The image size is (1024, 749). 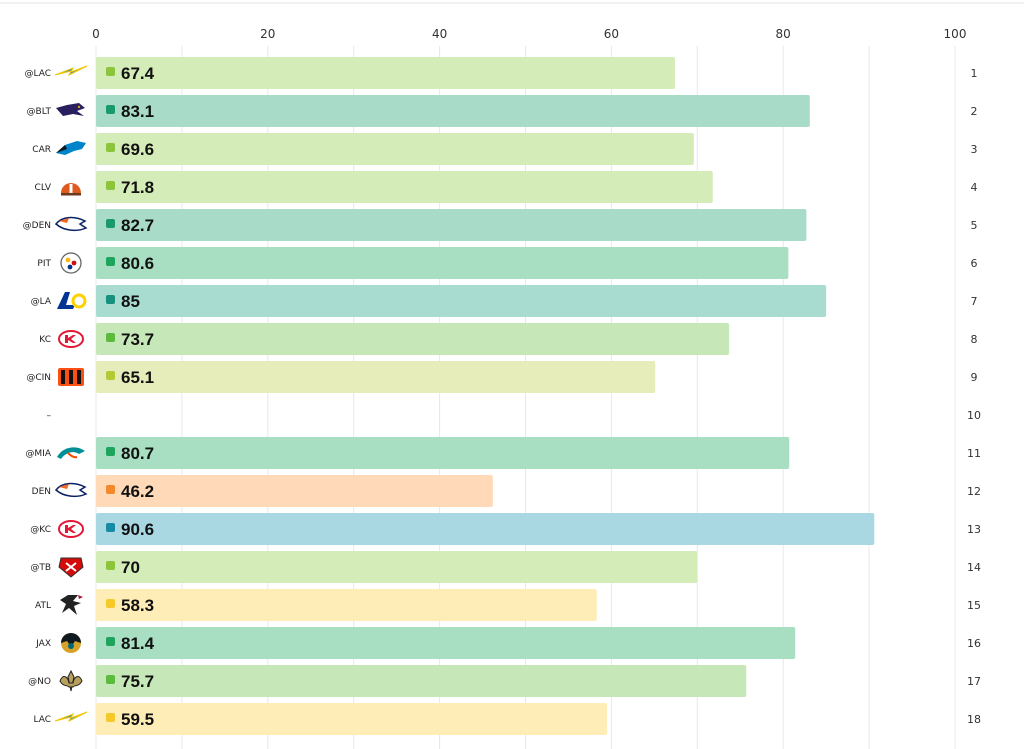 What do you see at coordinates (974, 263) in the screenshot?
I see `week-number: 6` at bounding box center [974, 263].